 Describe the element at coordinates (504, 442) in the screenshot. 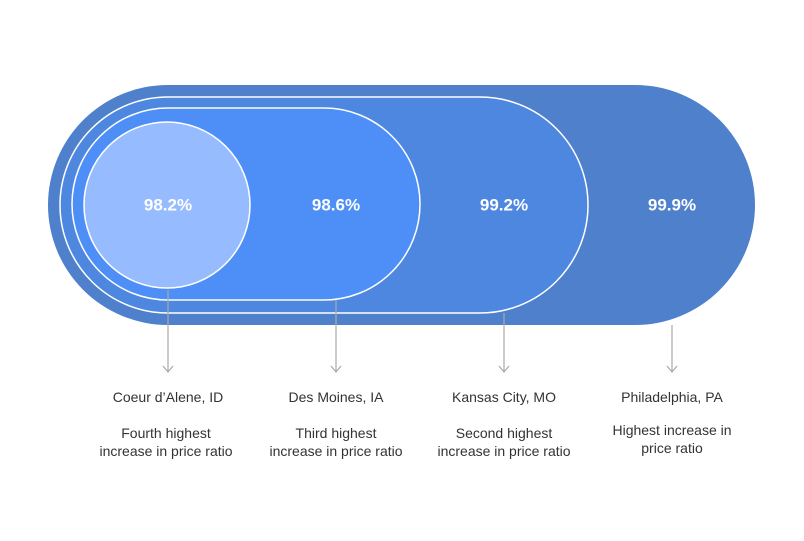

I see `description: Second highest increase in price ratio` at that location.